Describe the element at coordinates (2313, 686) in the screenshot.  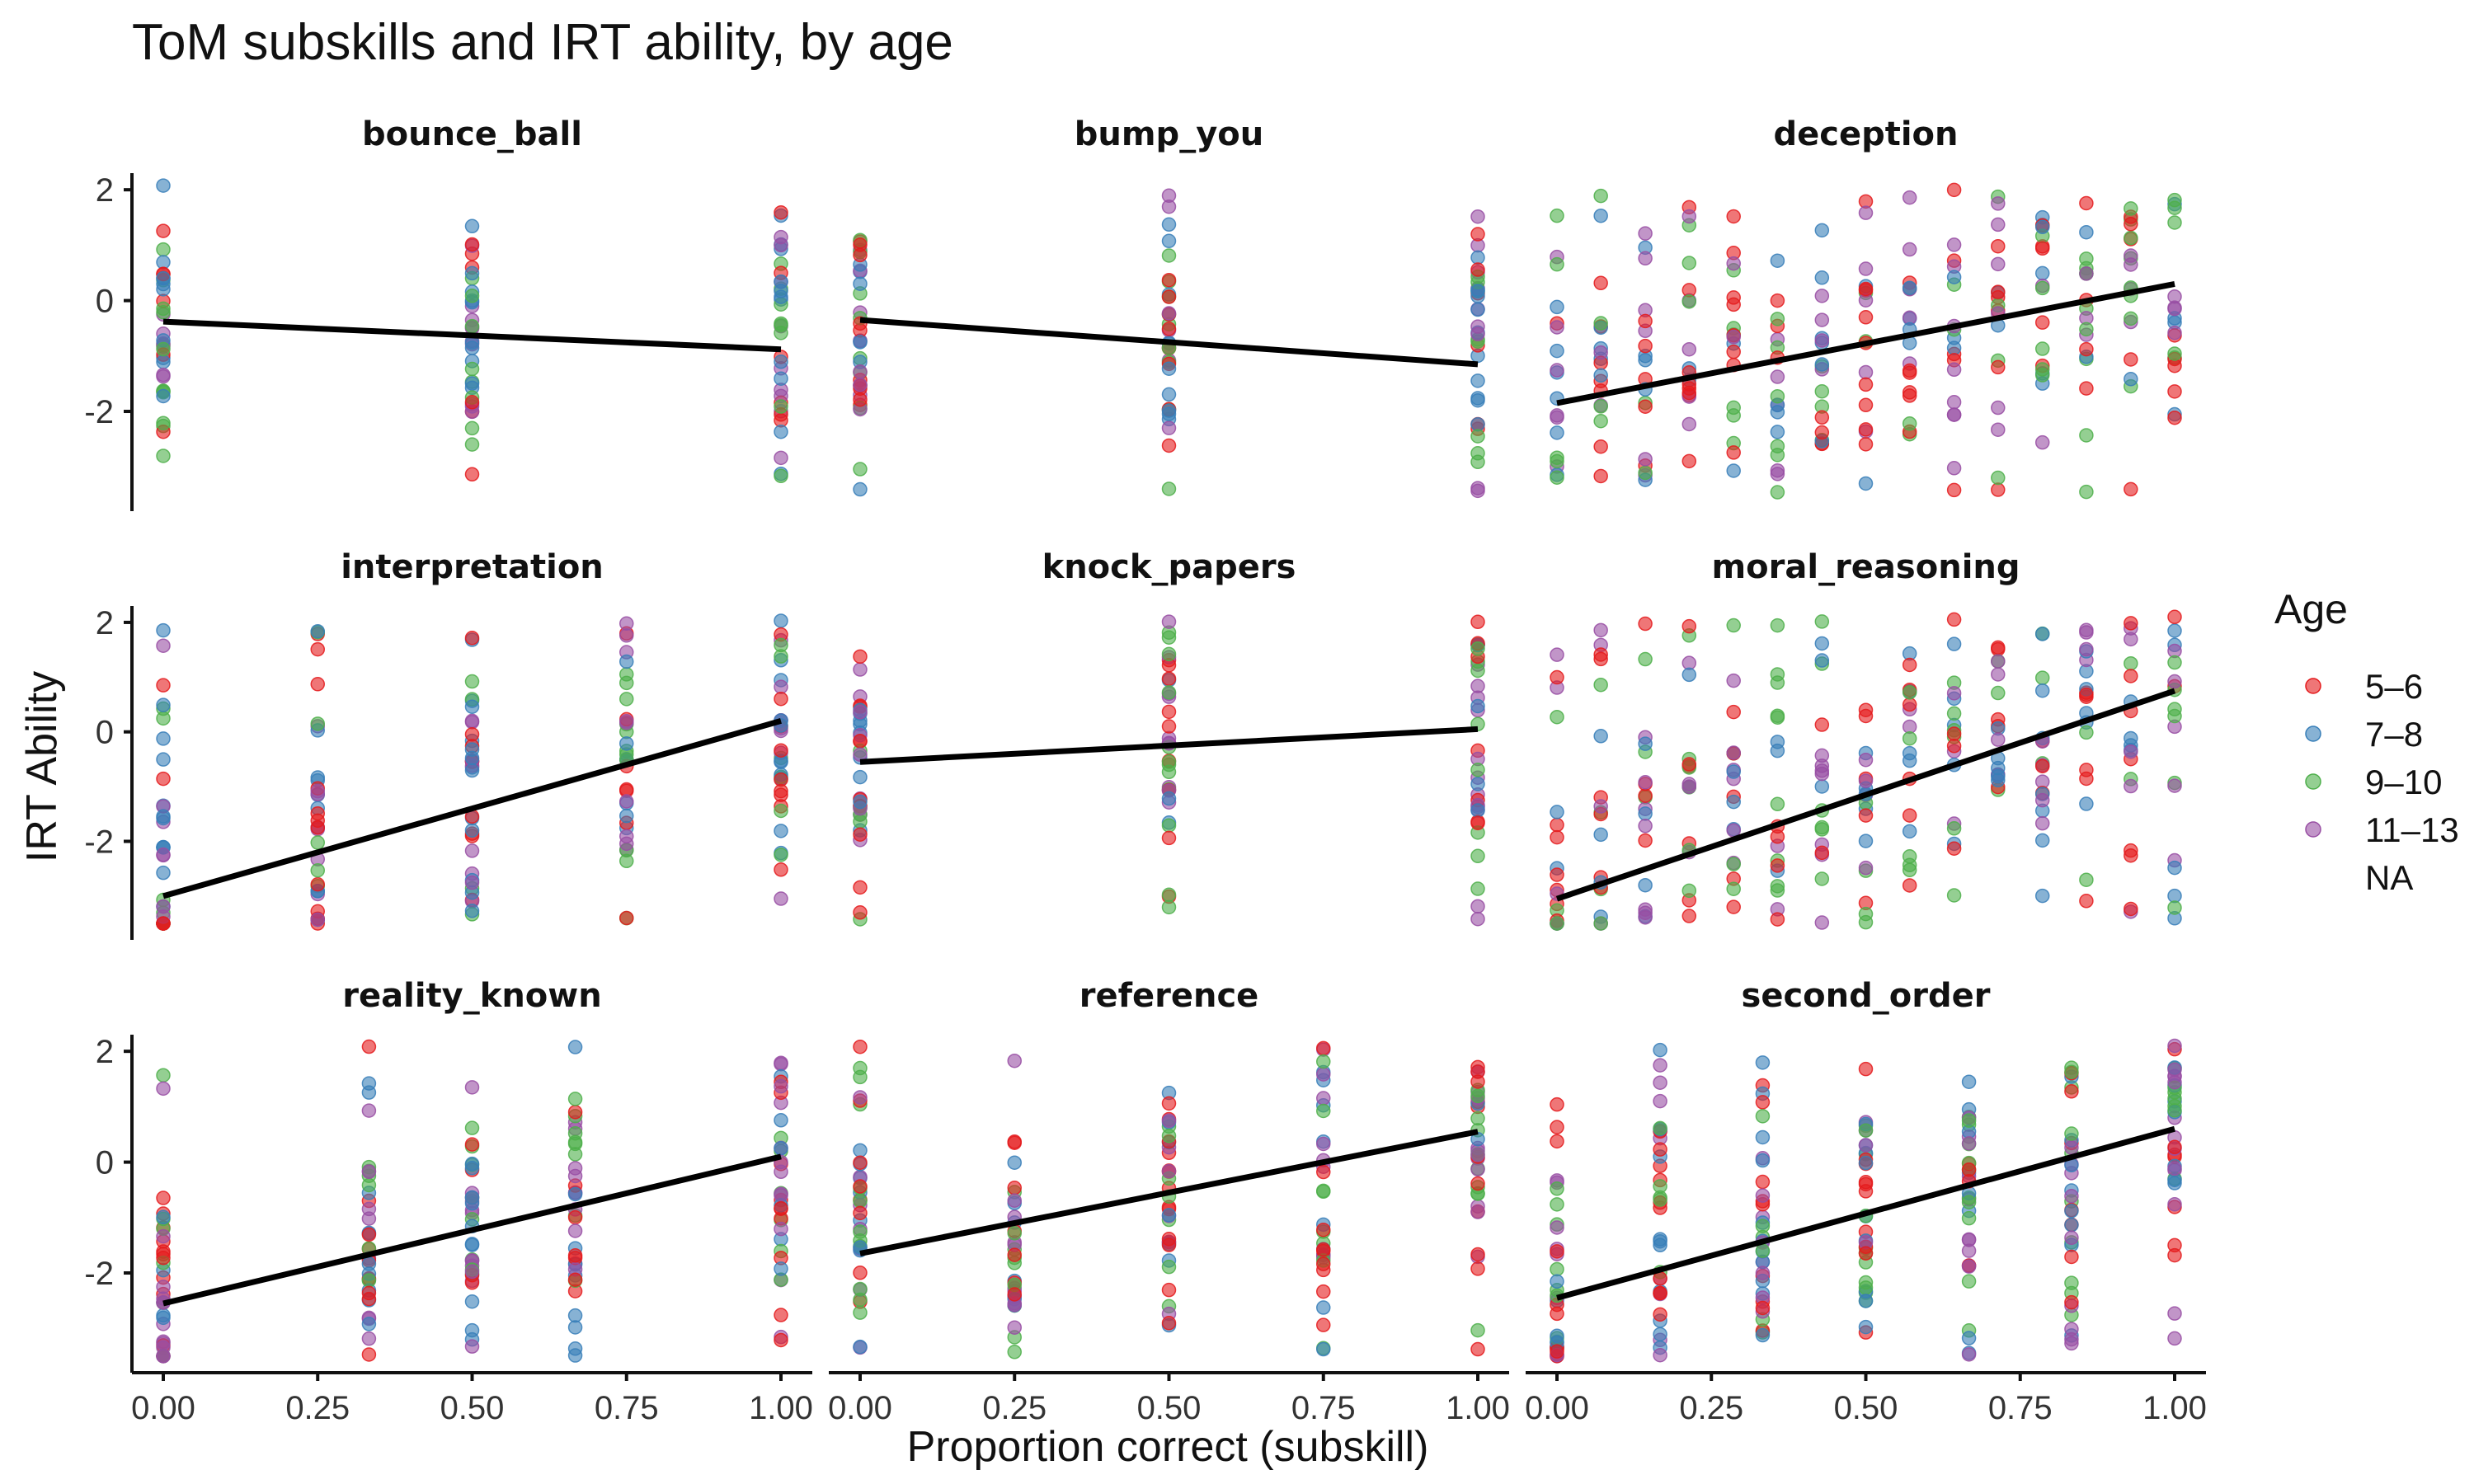
I see `legend-key` at that location.